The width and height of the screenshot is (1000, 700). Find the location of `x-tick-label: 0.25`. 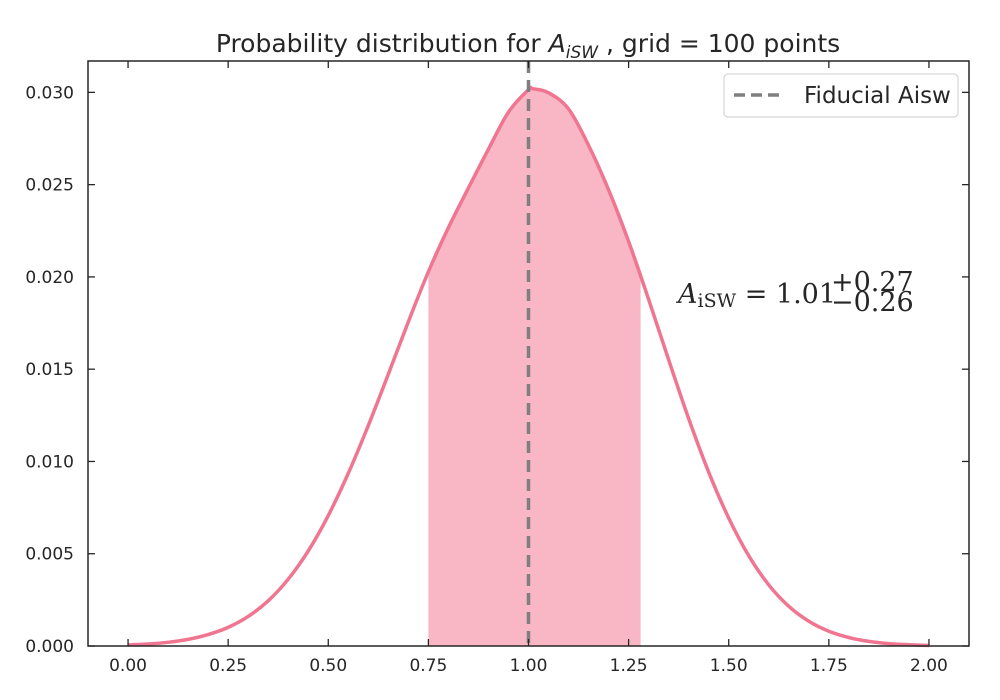

x-tick-label: 0.25 is located at coordinates (228, 666).